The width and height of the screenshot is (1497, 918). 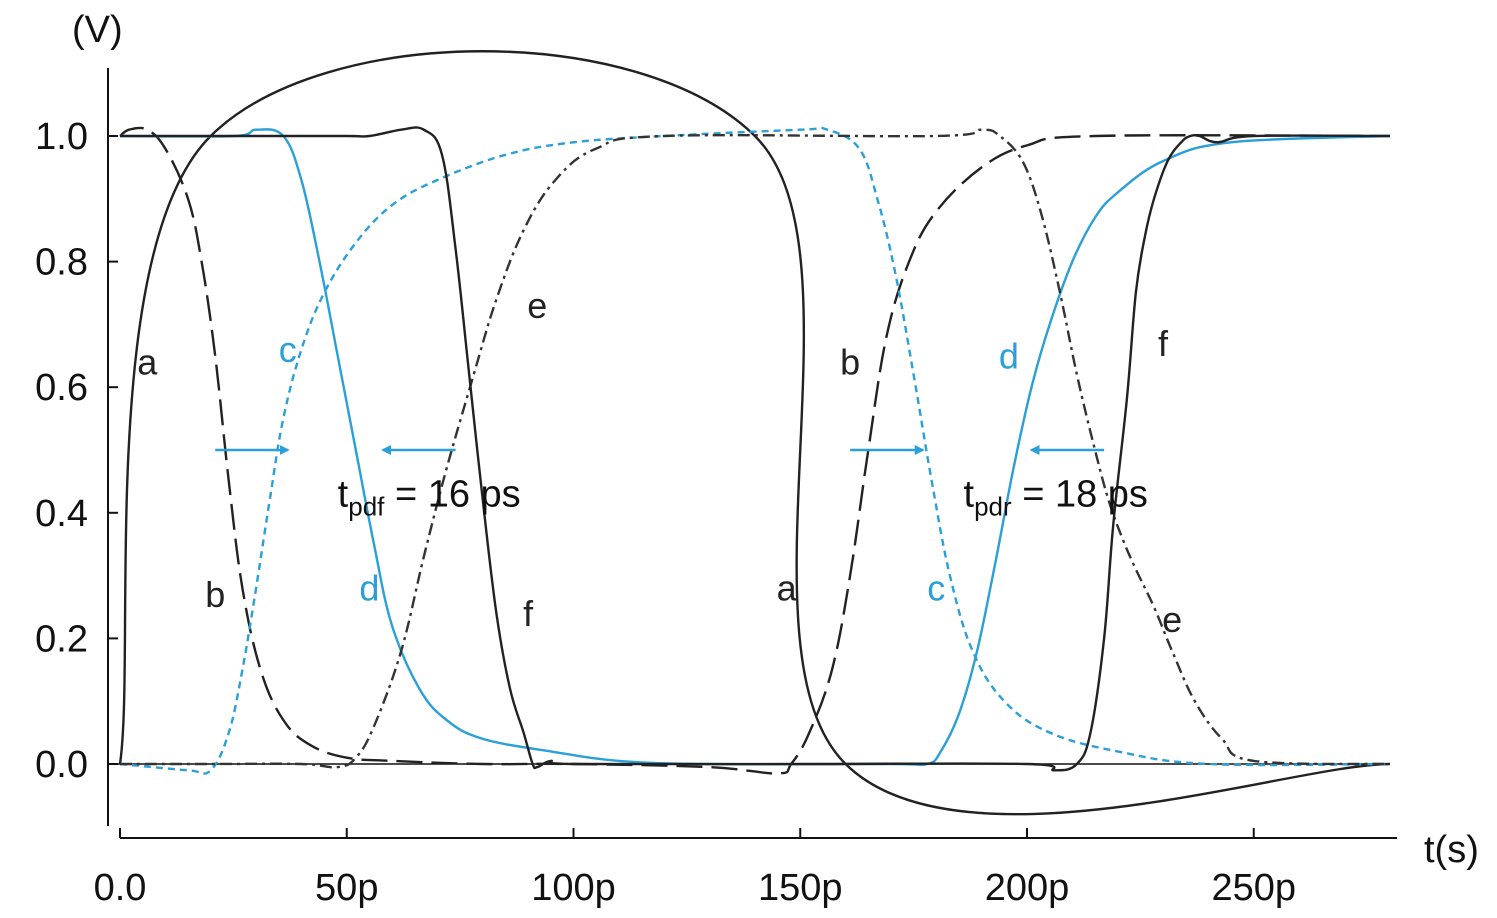 I want to click on x-tick-label: 0.0, so click(x=120, y=888).